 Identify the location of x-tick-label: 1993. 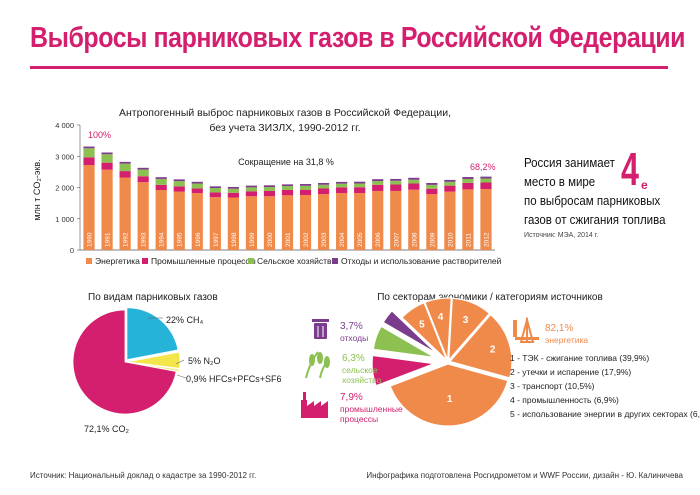
(144, 239).